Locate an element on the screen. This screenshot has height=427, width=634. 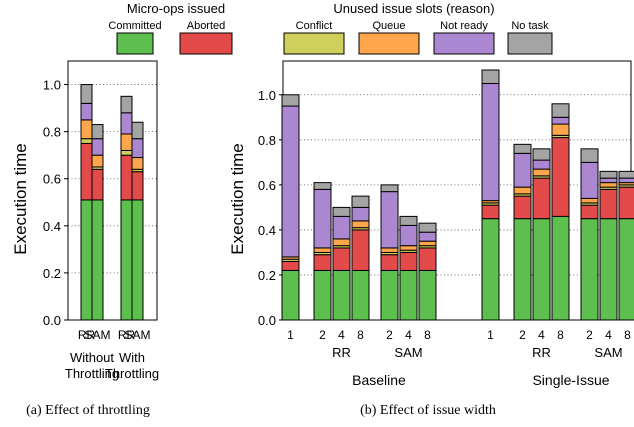
panel-a-ylabel: Execution time is located at coordinates (20, 199).